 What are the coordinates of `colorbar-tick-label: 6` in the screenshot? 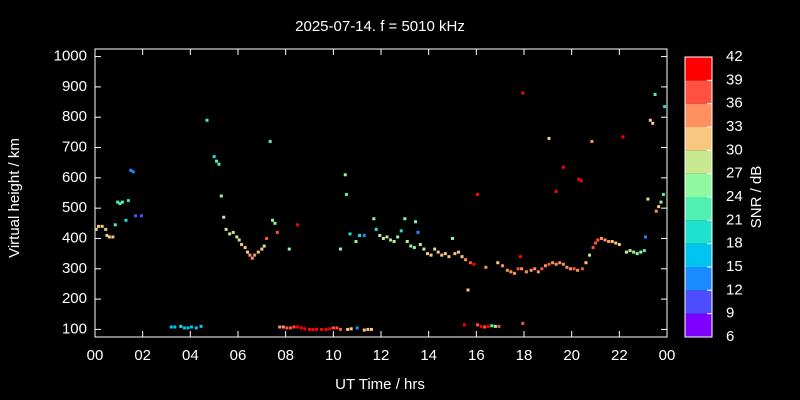 It's located at (730, 336).